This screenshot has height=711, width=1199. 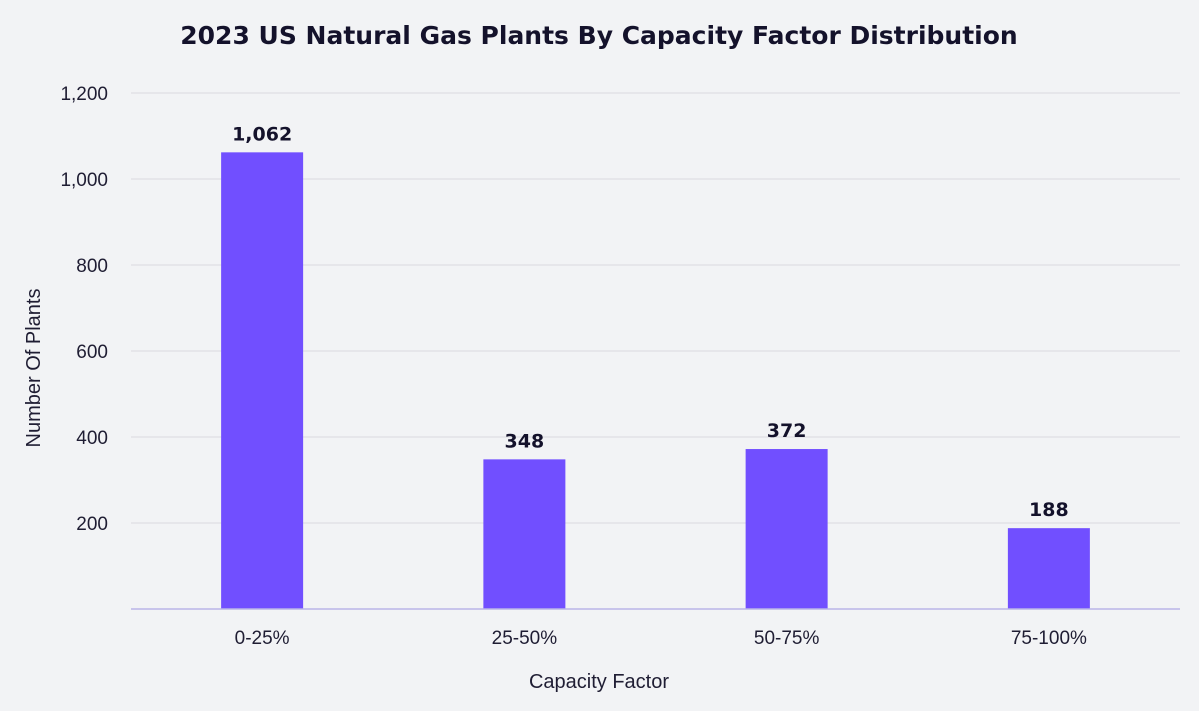 What do you see at coordinates (1049, 510) in the screenshot?
I see `bar-value-label: 188` at bounding box center [1049, 510].